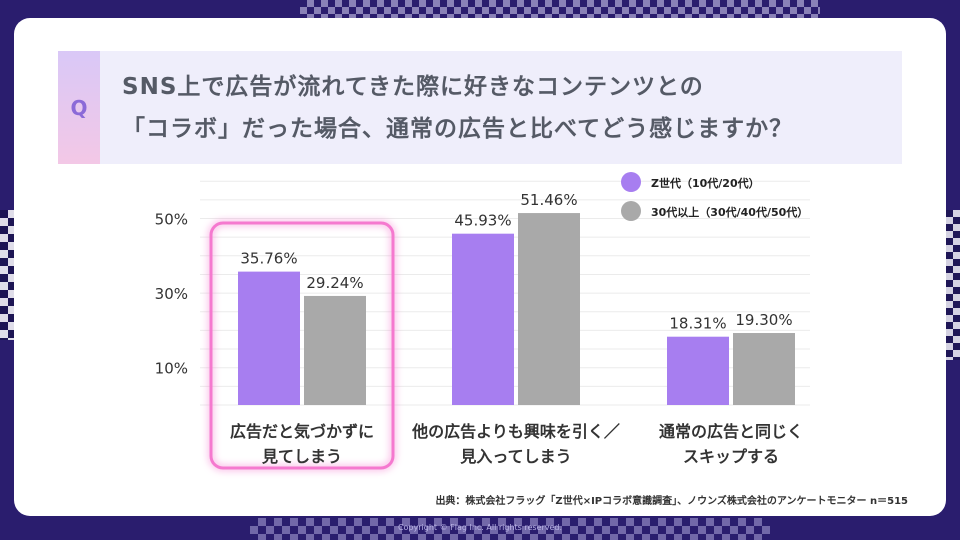  Describe the element at coordinates (731, 431) in the screenshot. I see `category-label: 通常の広告と同じく` at that location.